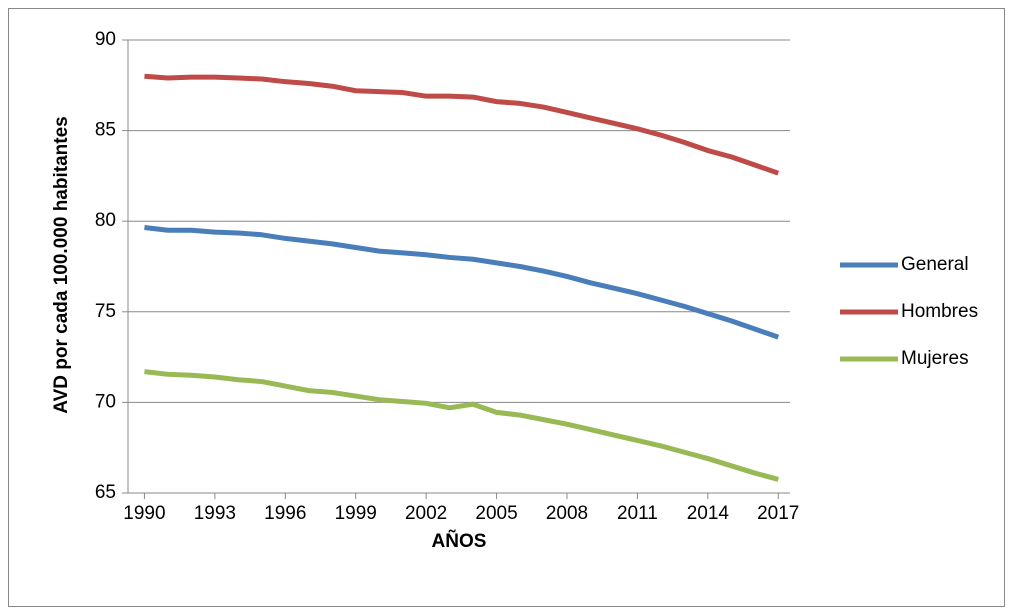 This screenshot has height=610, width=1011. Describe the element at coordinates (935, 264) in the screenshot. I see `legend-label: General` at that location.